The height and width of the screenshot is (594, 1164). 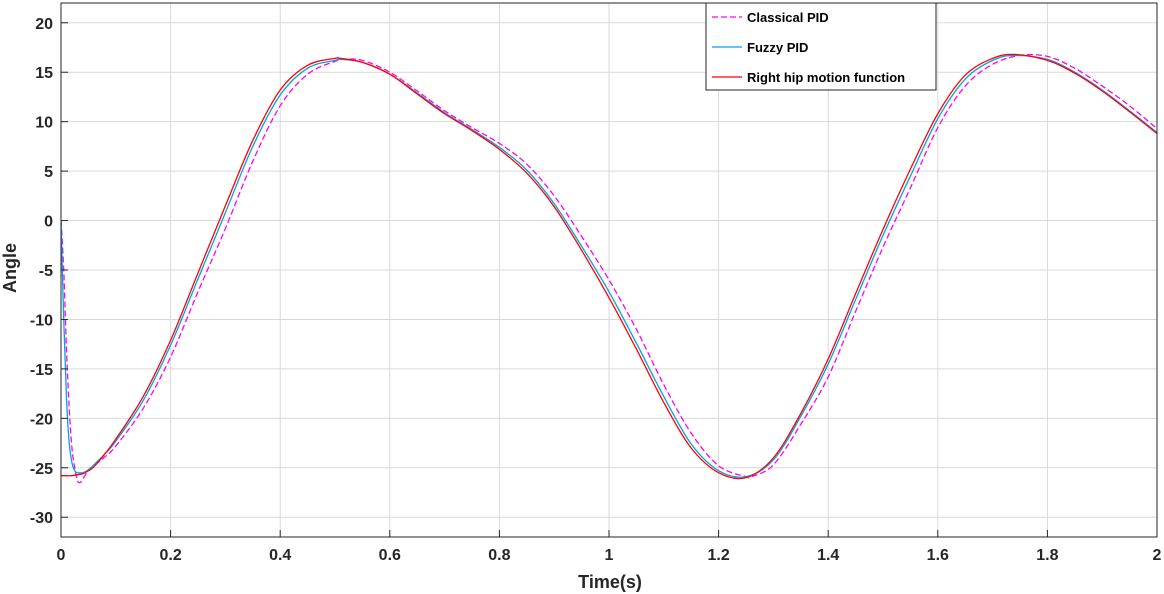 I want to click on x-tick-label: 1.4, so click(x=828, y=555).